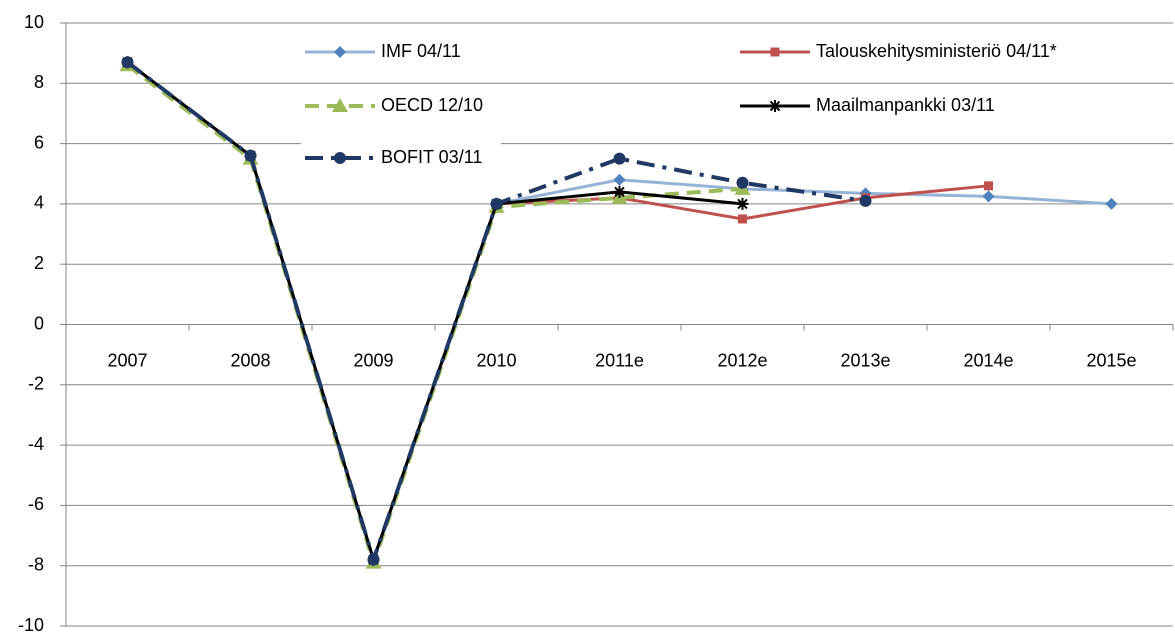 This screenshot has height=637, width=1175. What do you see at coordinates (39, 203) in the screenshot?
I see `y-tick-label: 4` at bounding box center [39, 203].